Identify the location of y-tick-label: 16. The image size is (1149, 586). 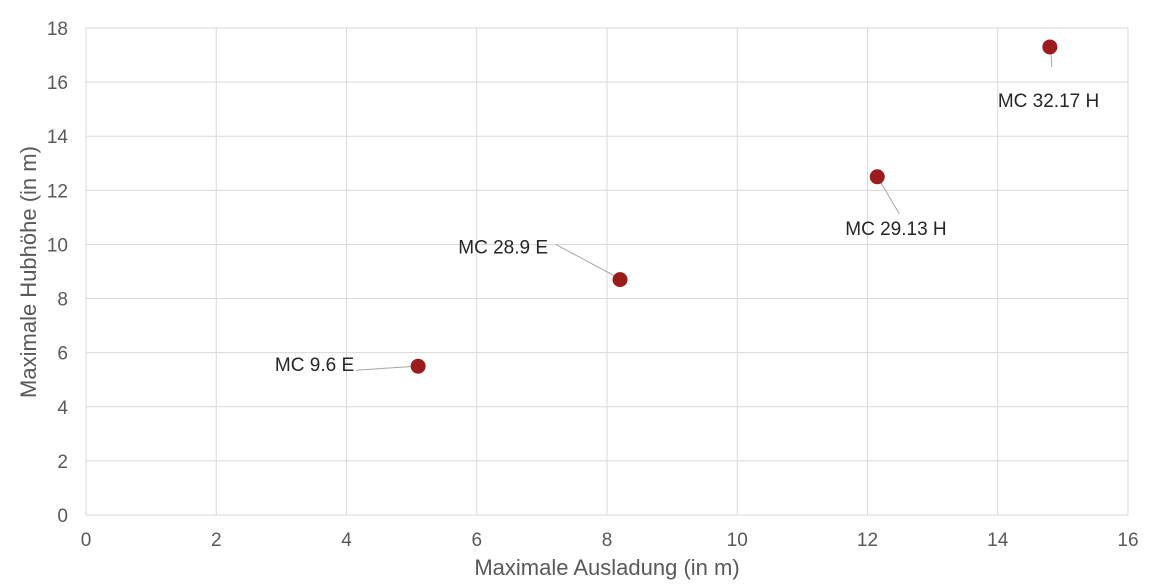
(57, 83).